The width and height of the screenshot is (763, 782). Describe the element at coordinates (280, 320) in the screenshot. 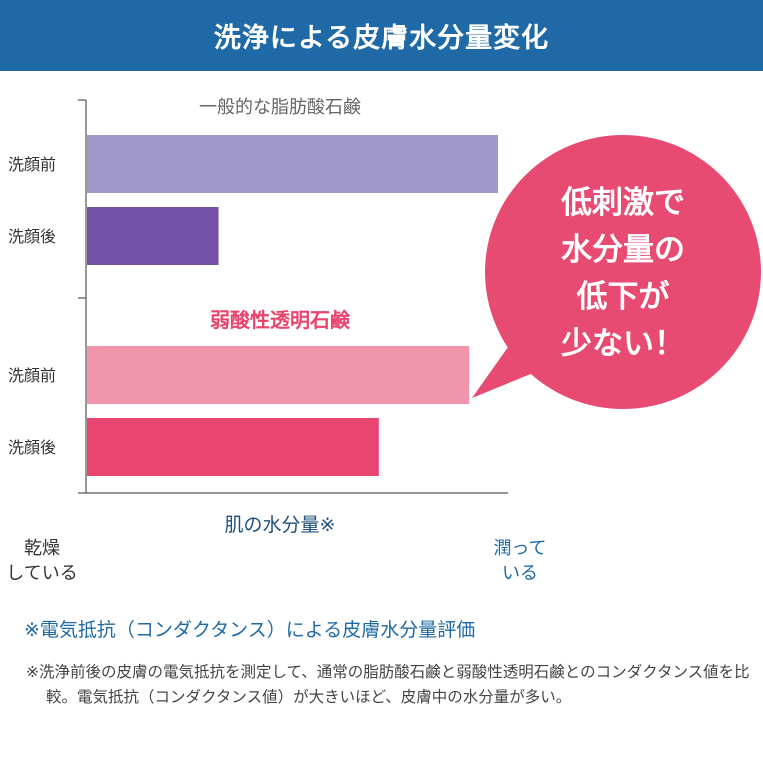

I see `group-title: 弱酸性透明石鹸` at that location.